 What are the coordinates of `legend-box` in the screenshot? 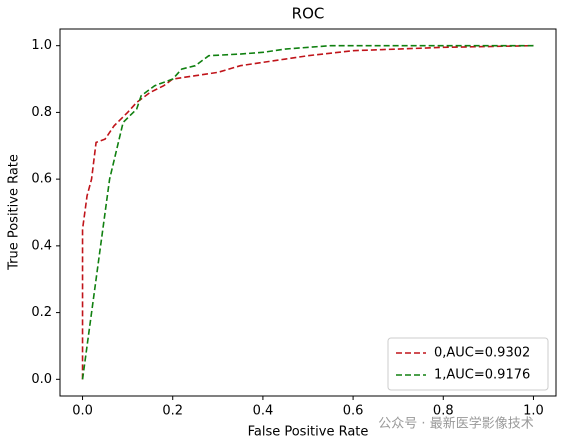 It's located at (468, 364).